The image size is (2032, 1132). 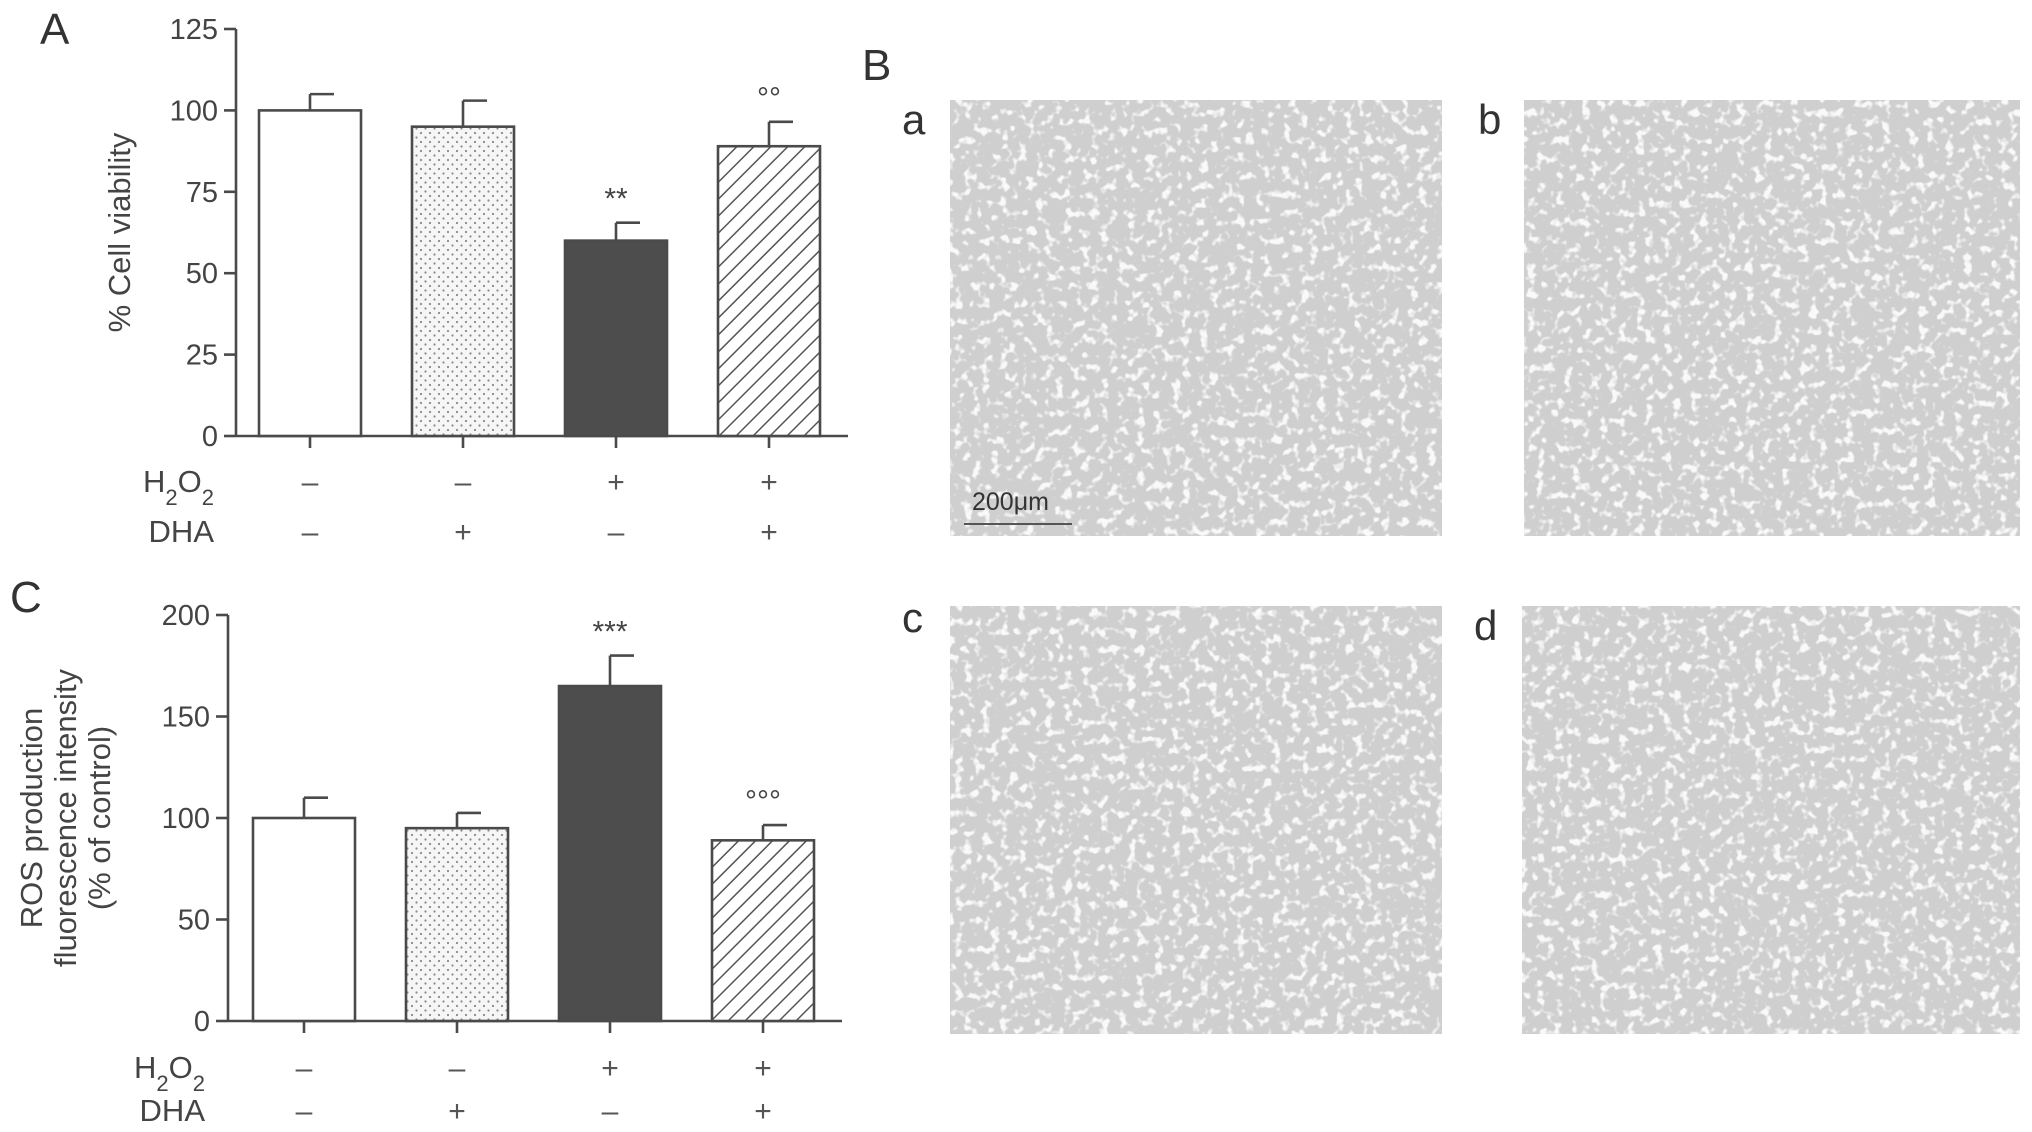 I want to click on micrograph-d, so click(x=1771, y=820).